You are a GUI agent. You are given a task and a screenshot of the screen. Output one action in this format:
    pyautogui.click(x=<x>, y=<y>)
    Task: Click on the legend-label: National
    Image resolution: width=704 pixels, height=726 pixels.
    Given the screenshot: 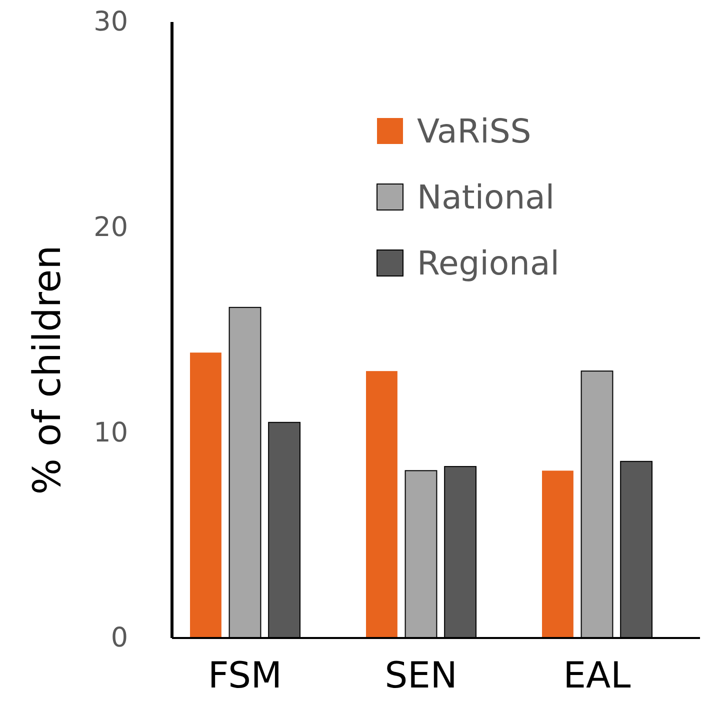 What is the action you would take?
    pyautogui.click(x=486, y=197)
    